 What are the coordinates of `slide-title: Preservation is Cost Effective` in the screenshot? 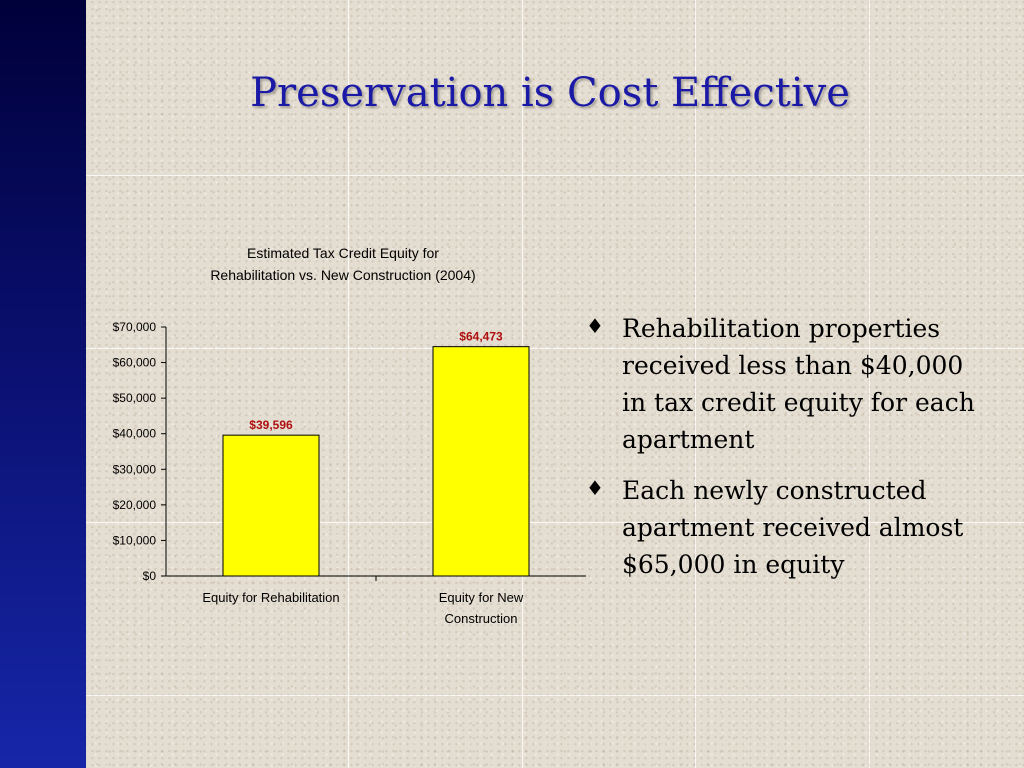 It's located at (550, 93).